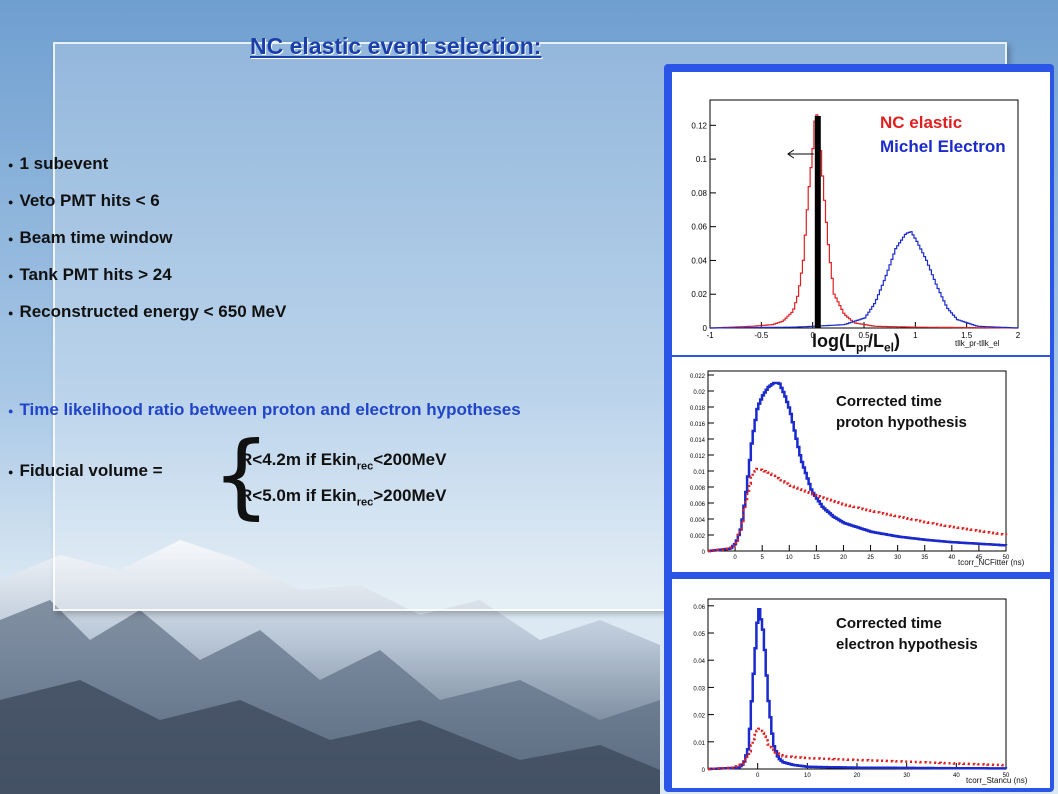 Image resolution: width=1058 pixels, height=794 pixels. I want to click on y-tick-label: 0.006, so click(698, 505).